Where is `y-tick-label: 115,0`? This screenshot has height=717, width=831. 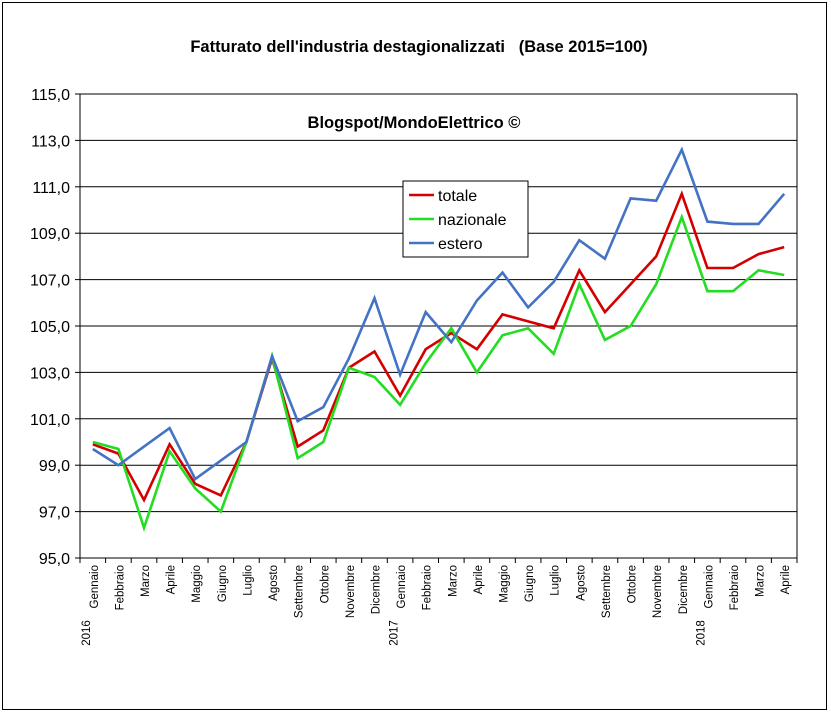 y-tick-label: 115,0 is located at coordinates (50, 95).